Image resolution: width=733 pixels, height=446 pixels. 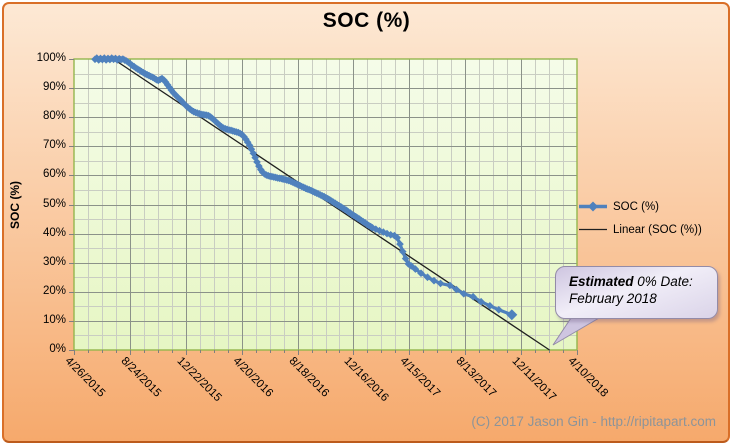 What do you see at coordinates (366, 20) in the screenshot?
I see `chart-title: SOC (%)` at bounding box center [366, 20].